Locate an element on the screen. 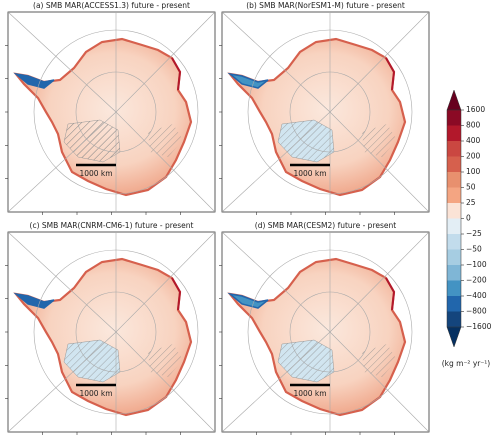 The image size is (500, 440). colorbar-label: −200 is located at coordinates (476, 280).